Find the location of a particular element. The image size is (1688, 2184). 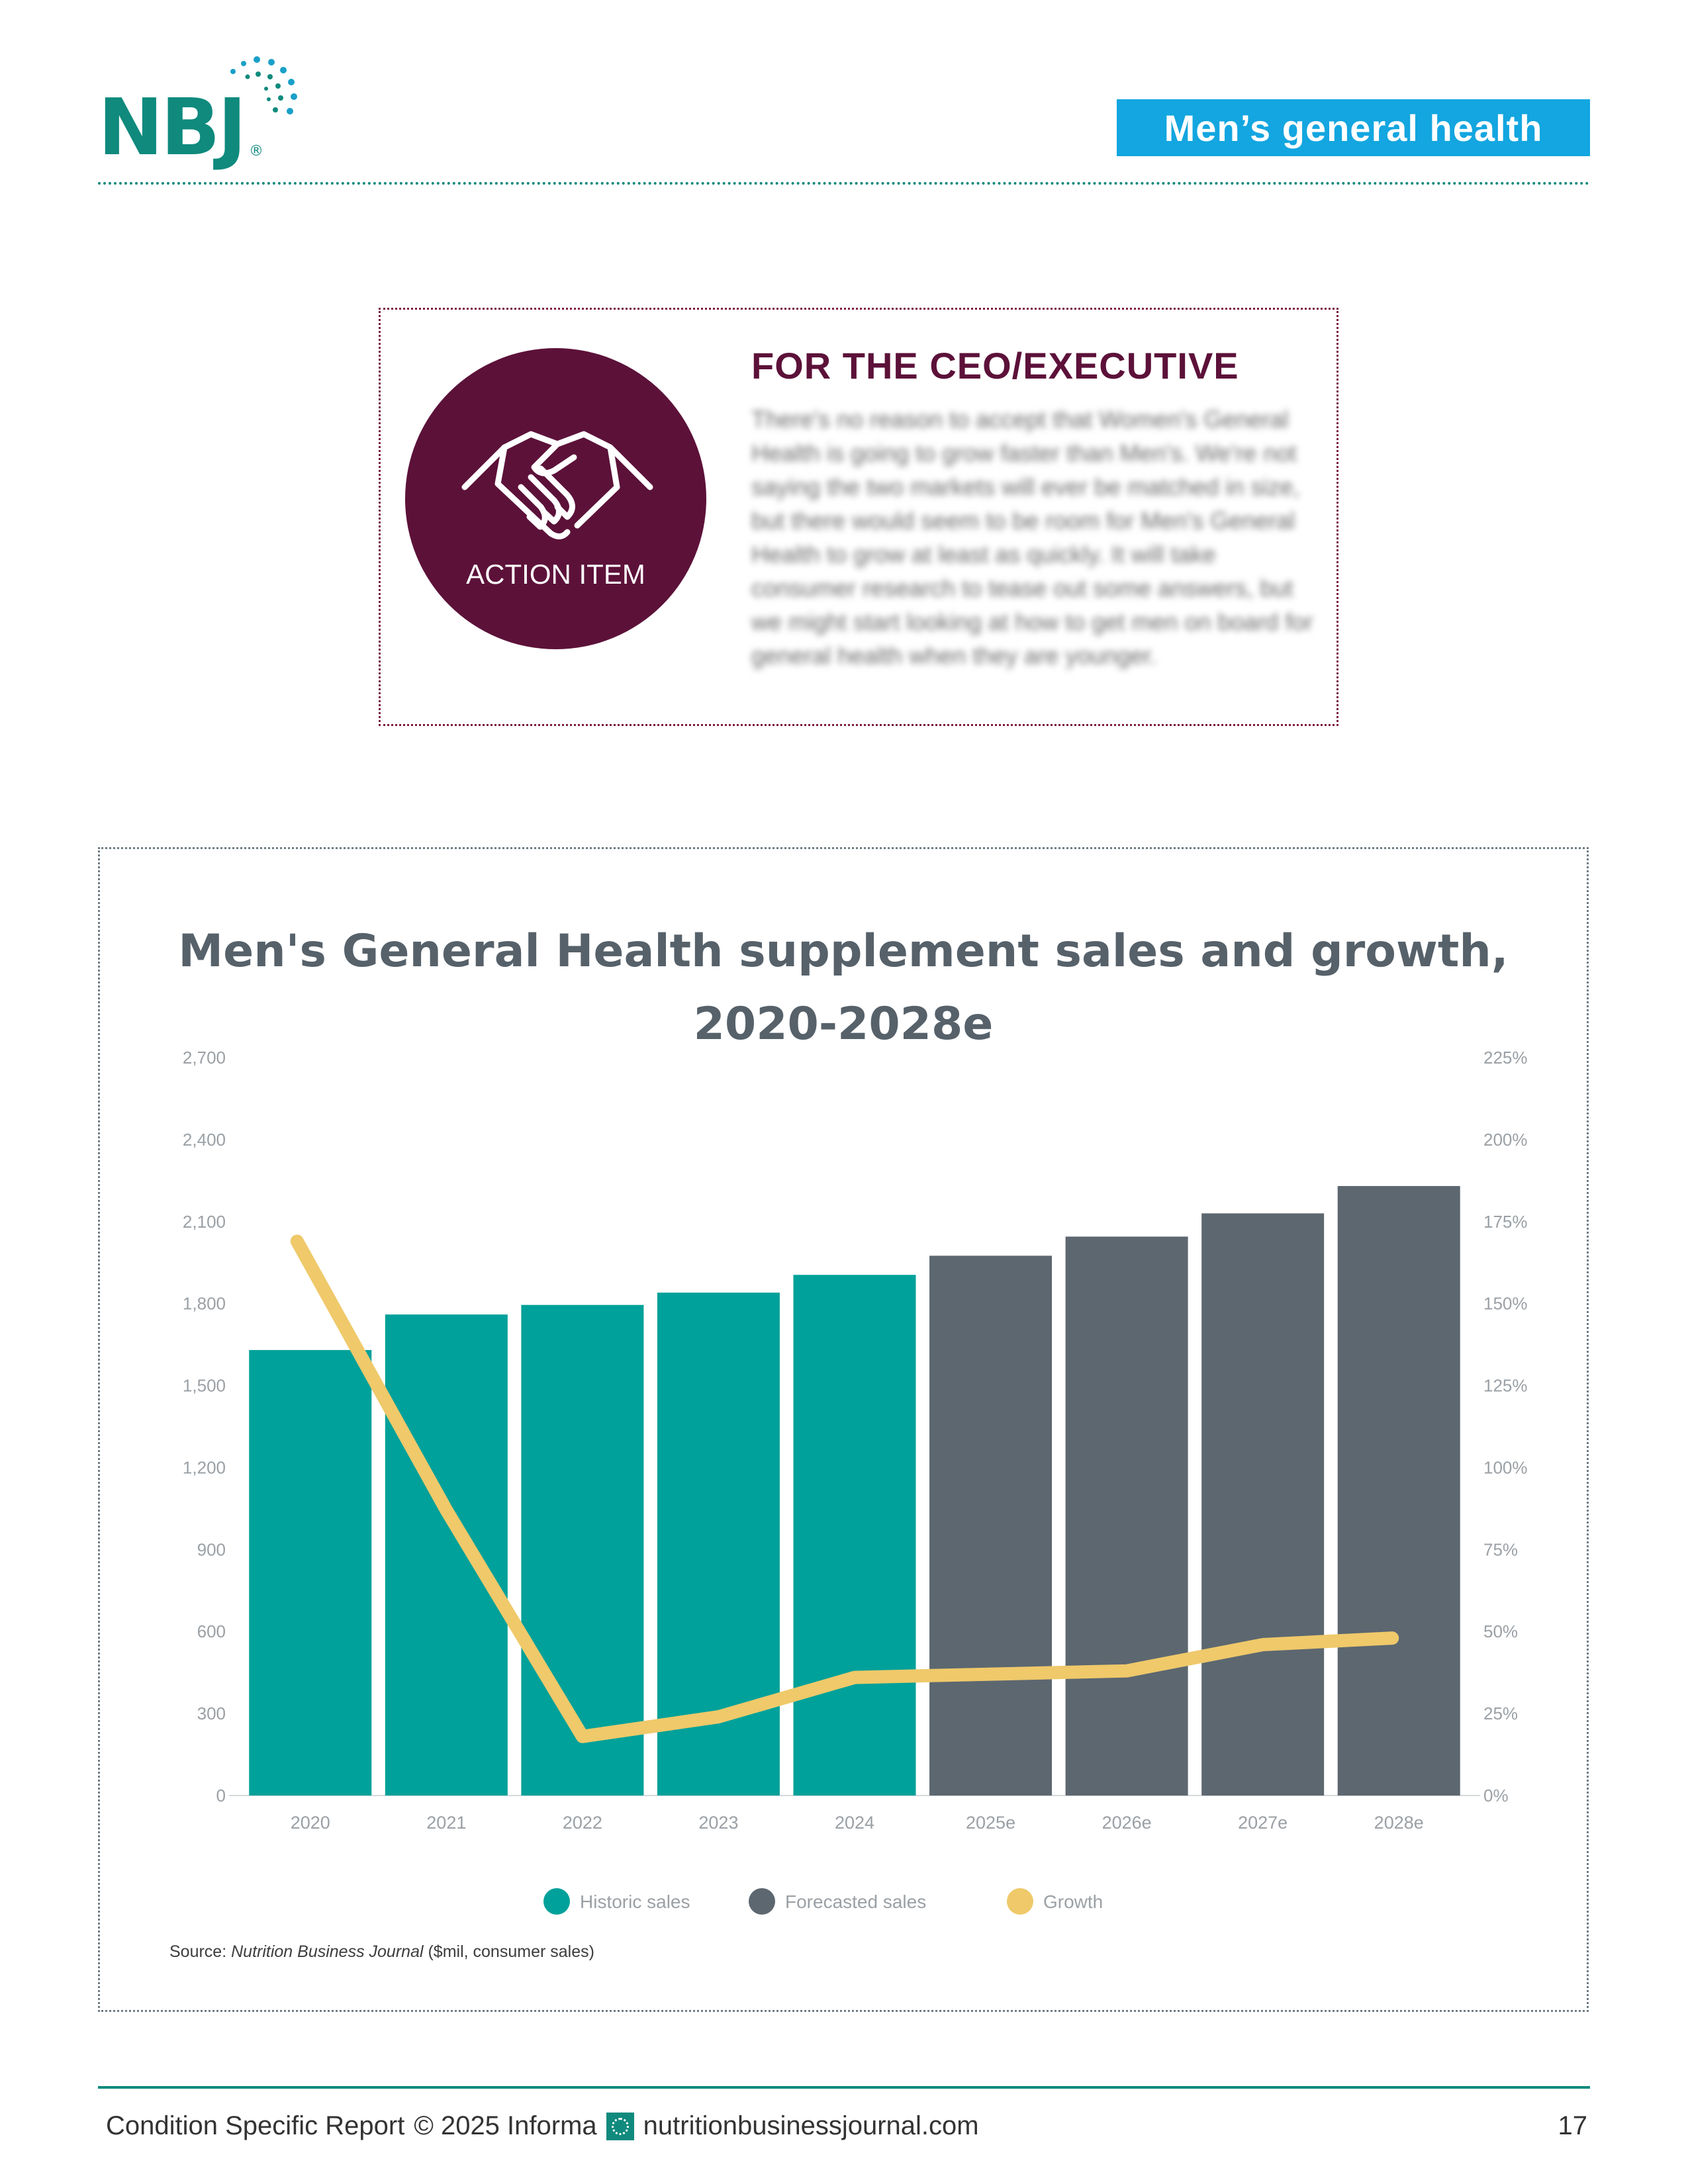

y-left-tick-label: 2,100 is located at coordinates (204, 1222).